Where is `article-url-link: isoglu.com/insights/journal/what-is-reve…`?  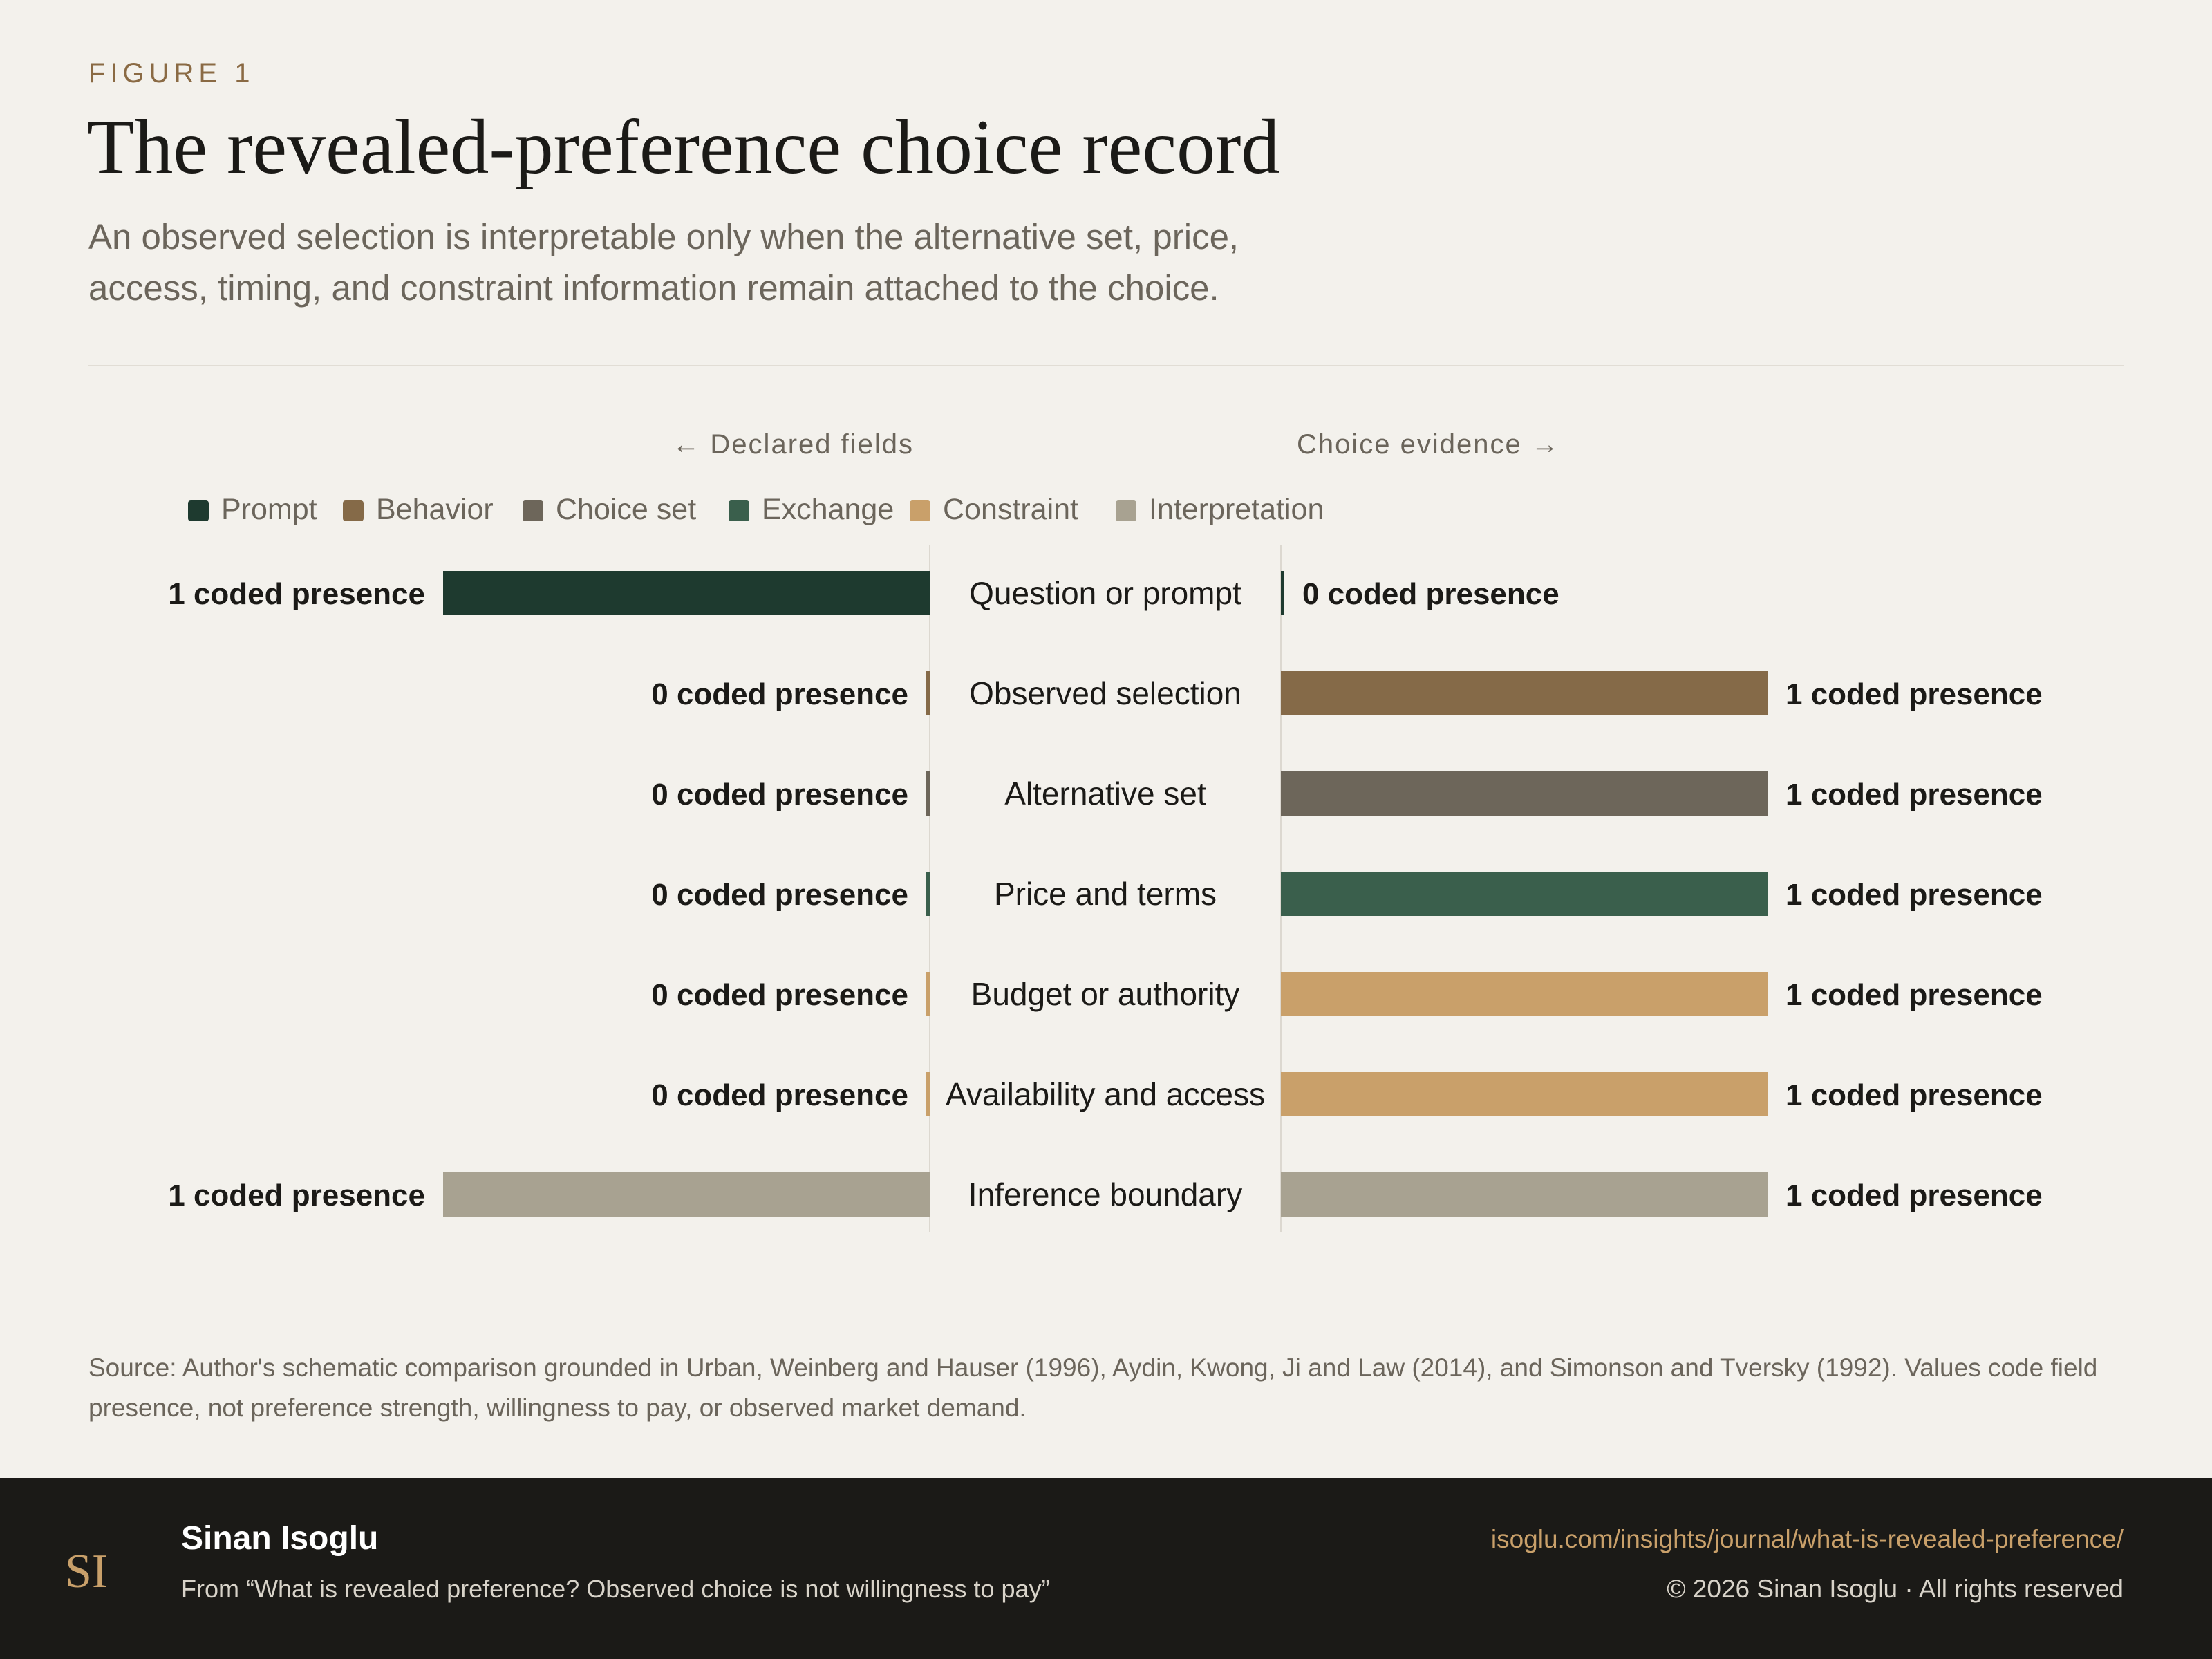
article-url-link: isoglu.com/insights/journal/what-is-reve… is located at coordinates (1807, 1539).